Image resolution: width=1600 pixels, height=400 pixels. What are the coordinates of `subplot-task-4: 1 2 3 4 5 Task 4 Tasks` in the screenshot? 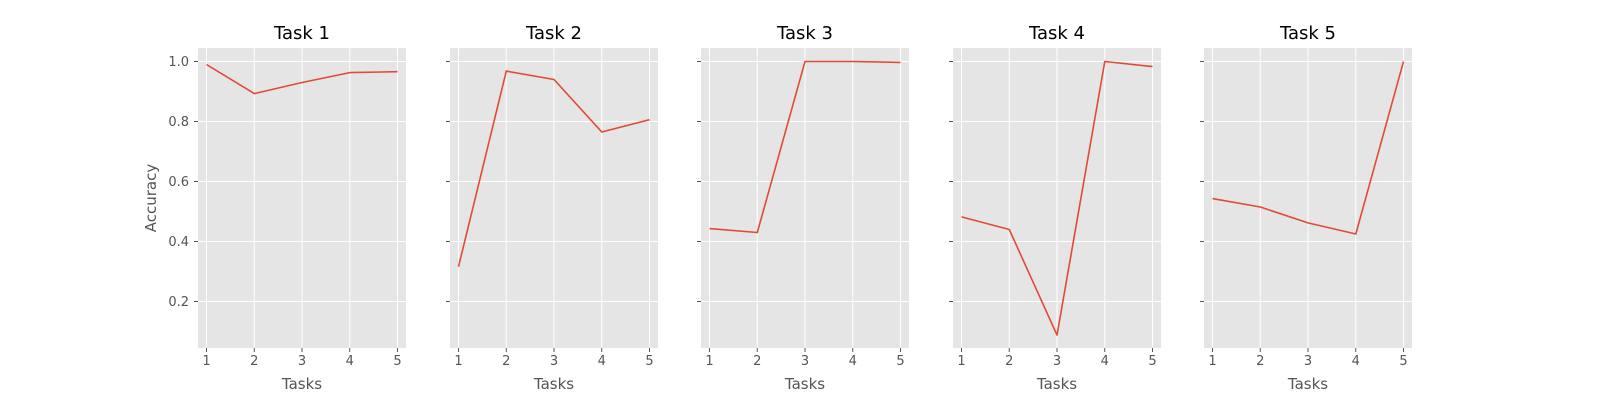 It's located at (1055, 208).